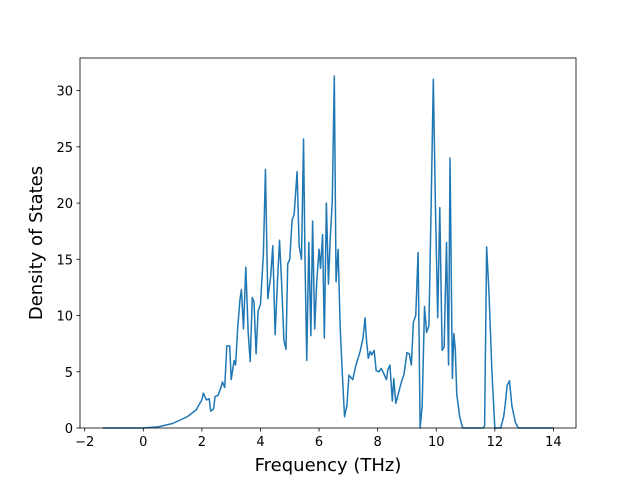 This screenshot has width=640, height=480. What do you see at coordinates (64, 148) in the screenshot?
I see `y-tick-label: 25` at bounding box center [64, 148].